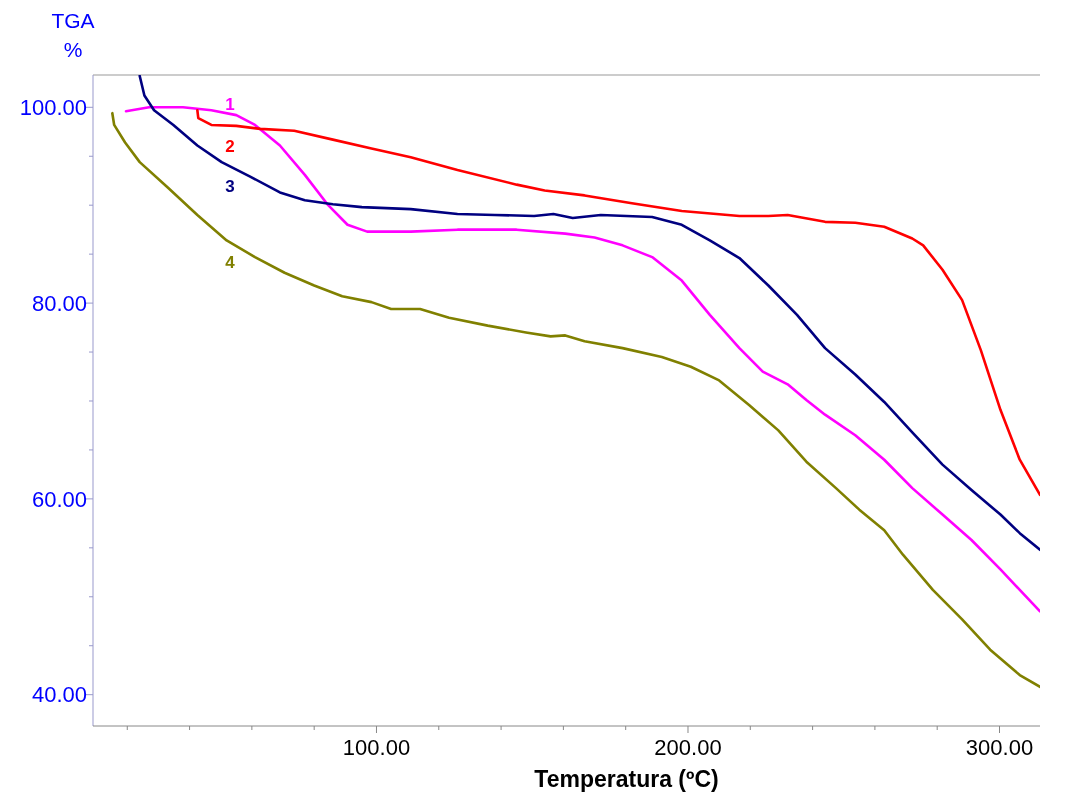 The height and width of the screenshot is (793, 1072). I want to click on series-label: 1, so click(230, 104).